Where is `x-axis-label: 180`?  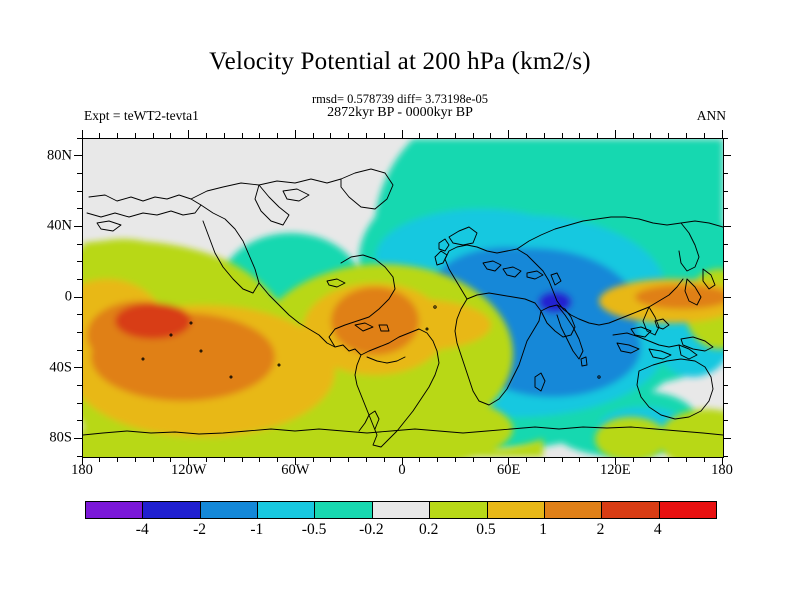
x-axis-label: 180 is located at coordinates (82, 470).